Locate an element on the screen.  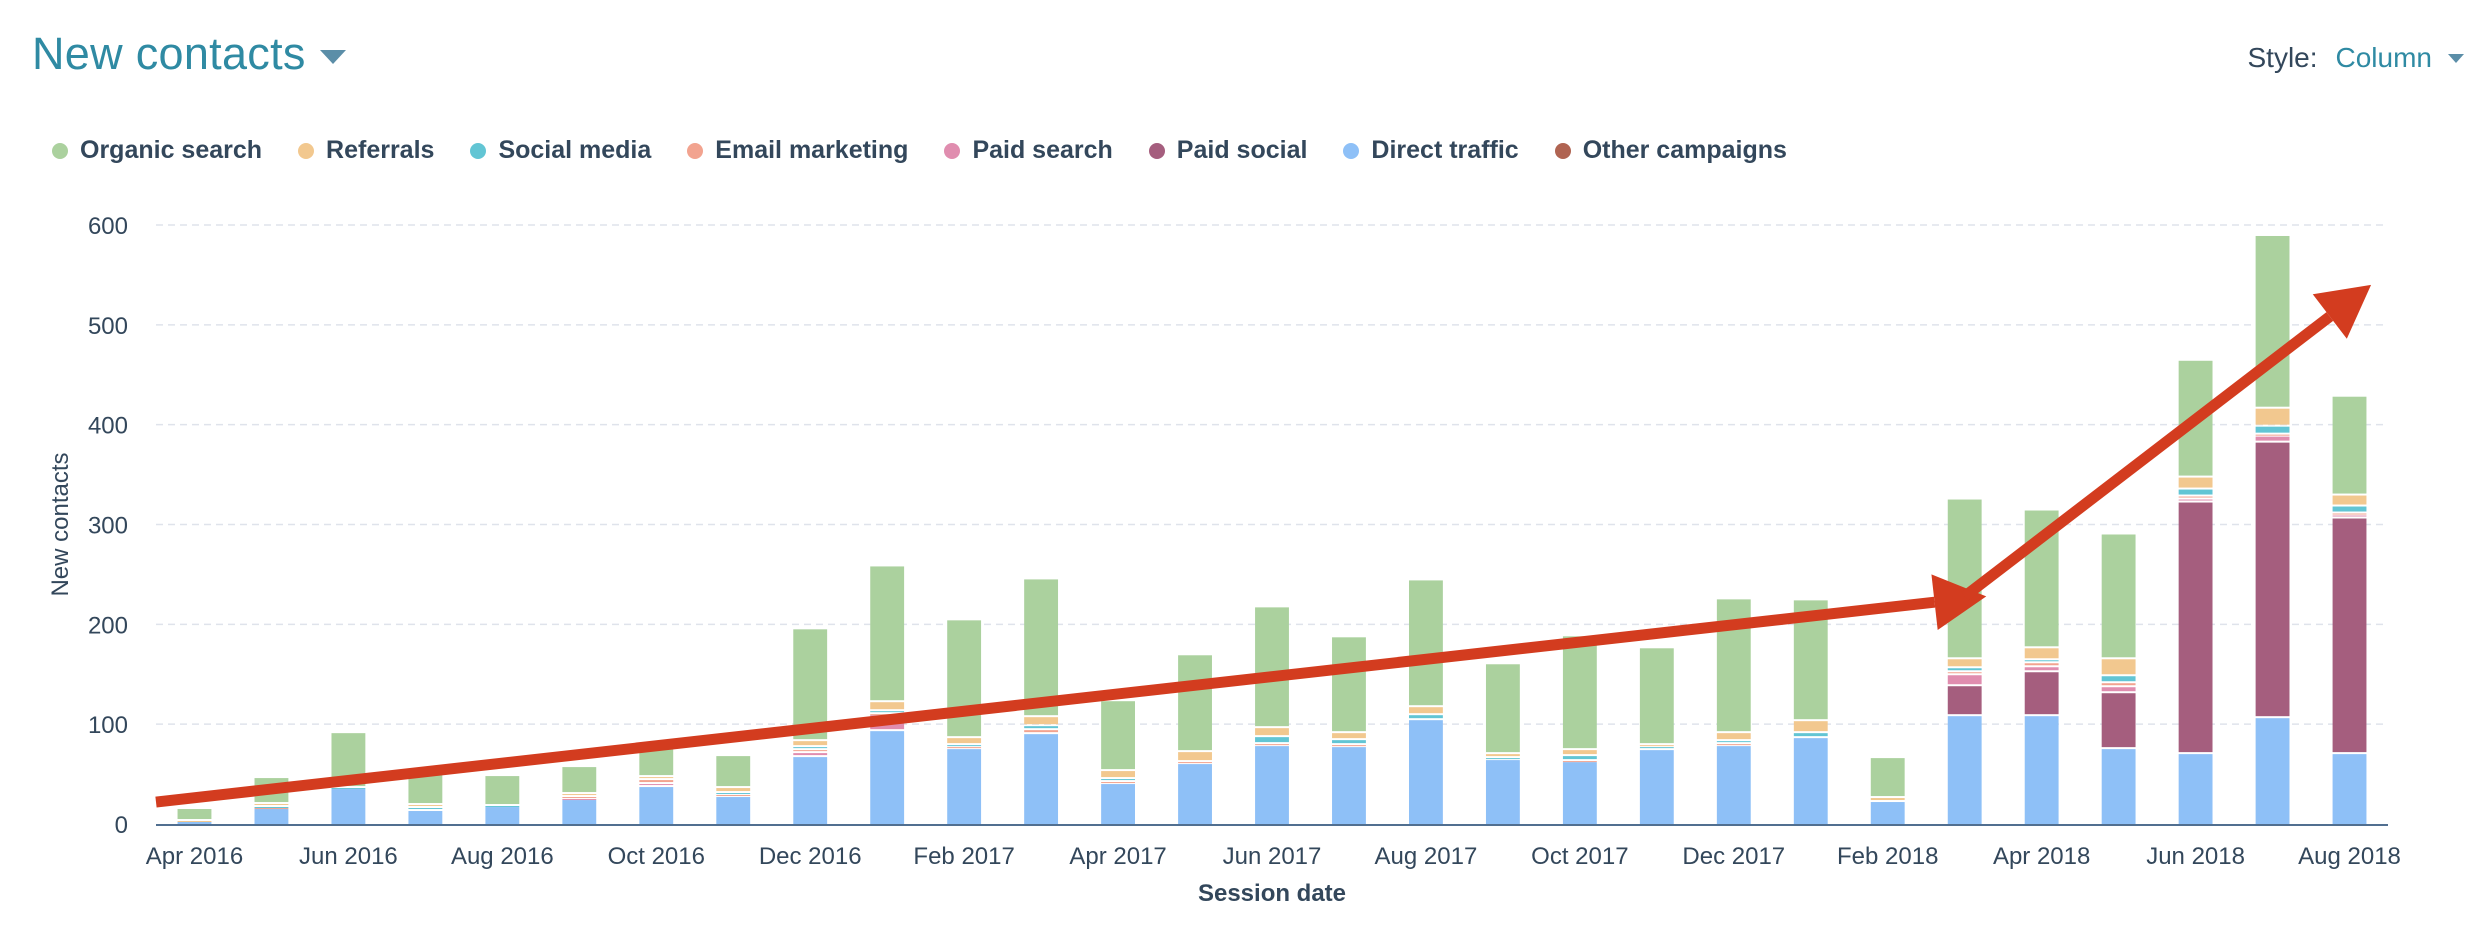
x-tick-label: Aug 2018 is located at coordinates (2349, 856).